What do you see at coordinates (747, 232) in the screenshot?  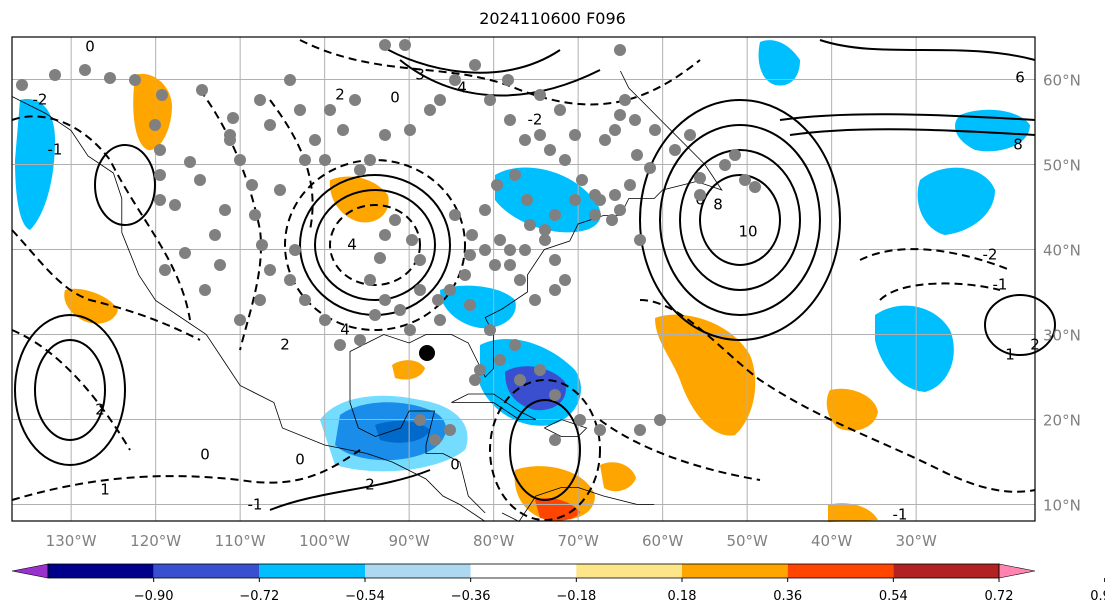 I see `contour-label: 10` at bounding box center [747, 232].